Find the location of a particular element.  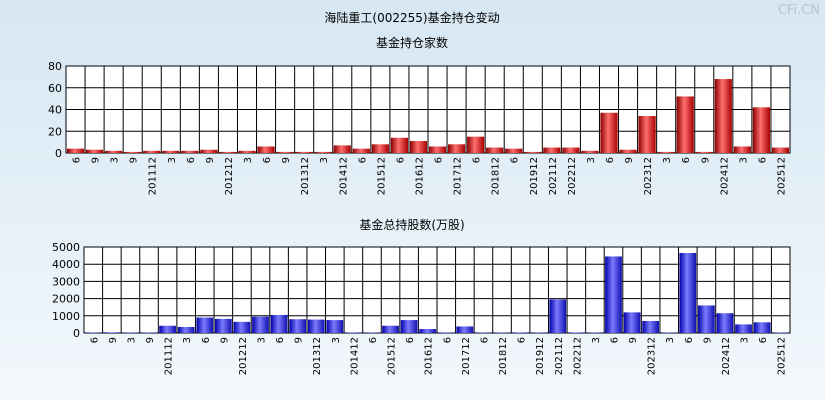

chart1-x-tick-label: 202512 is located at coordinates (781, 176).